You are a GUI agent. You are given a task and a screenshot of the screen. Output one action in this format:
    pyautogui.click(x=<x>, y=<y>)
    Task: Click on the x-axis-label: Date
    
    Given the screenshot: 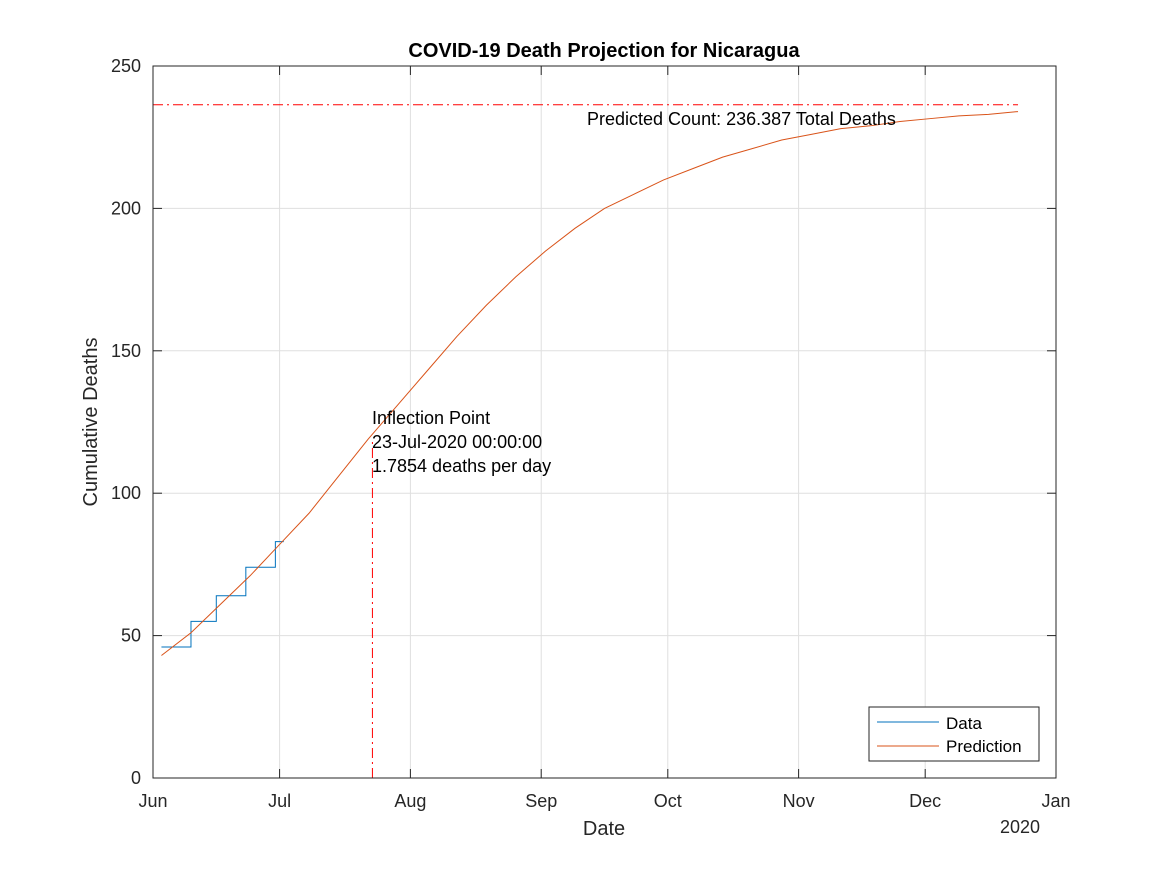 What is the action you would take?
    pyautogui.click(x=604, y=829)
    